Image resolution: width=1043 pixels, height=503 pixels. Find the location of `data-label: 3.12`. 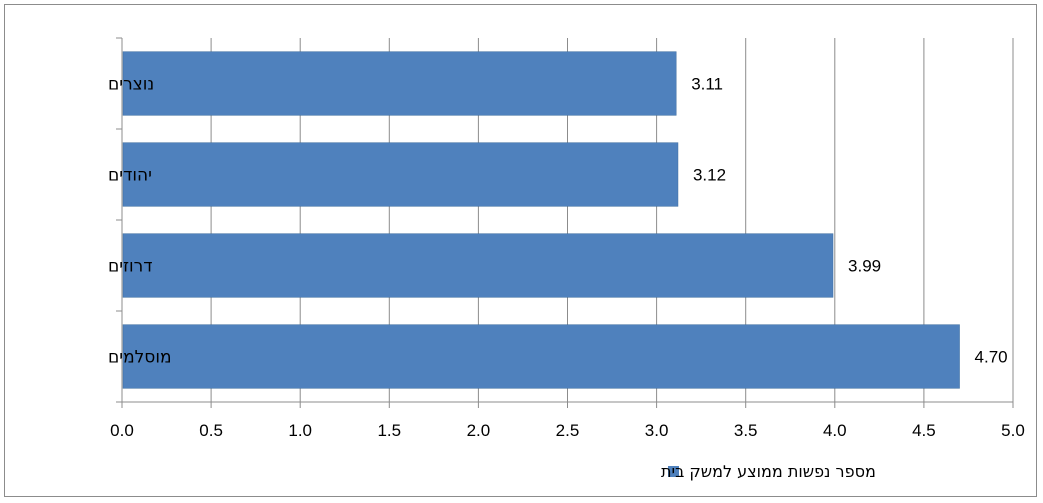

data-label: 3.12 is located at coordinates (709, 175).